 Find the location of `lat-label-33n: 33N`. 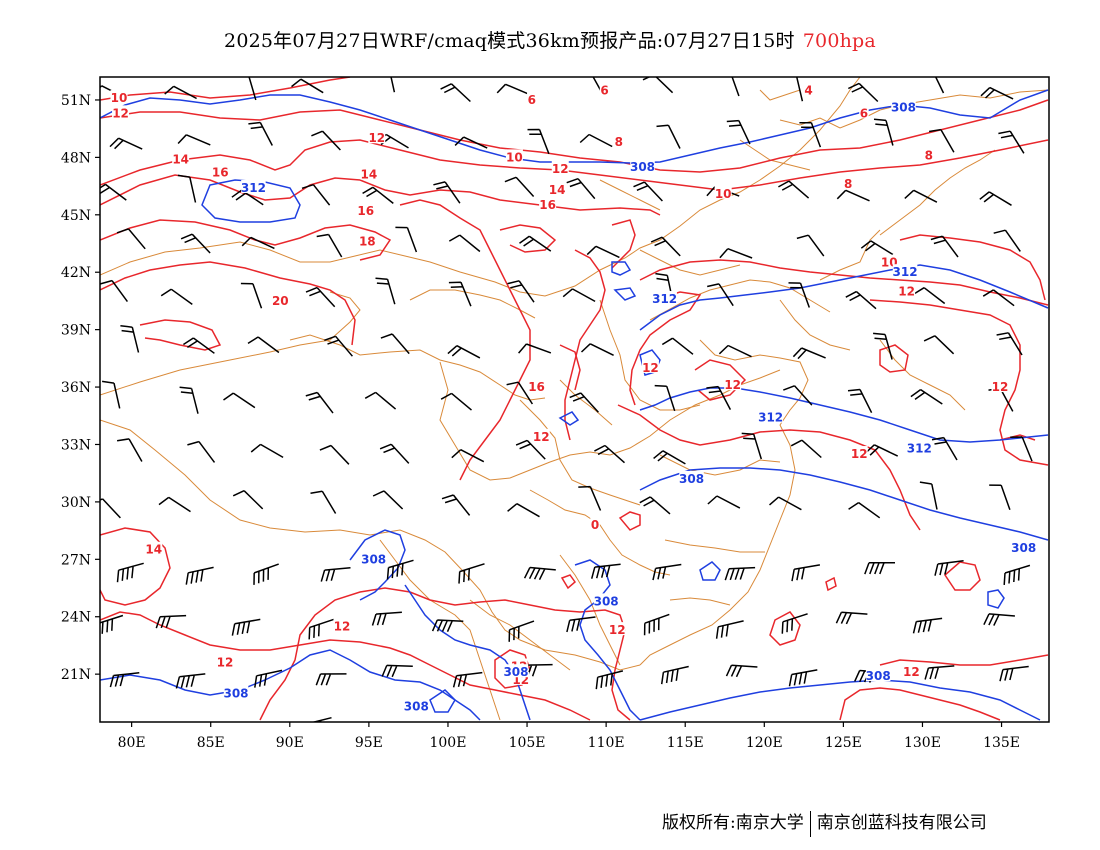

lat-label-33n: 33N is located at coordinates (76, 445).